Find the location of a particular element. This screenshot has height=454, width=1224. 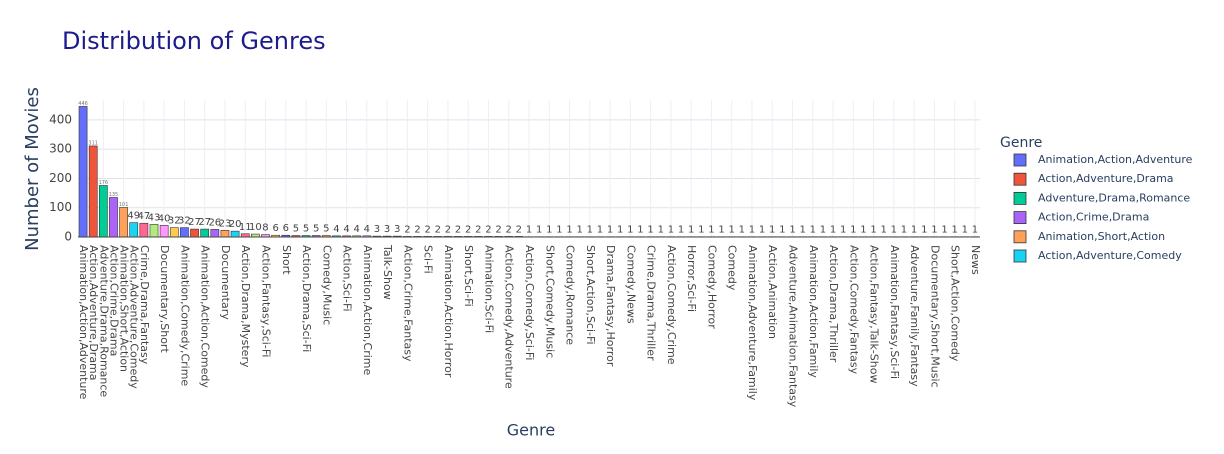

x-tick-label: Action,Drama,Thriller is located at coordinates (833, 304).